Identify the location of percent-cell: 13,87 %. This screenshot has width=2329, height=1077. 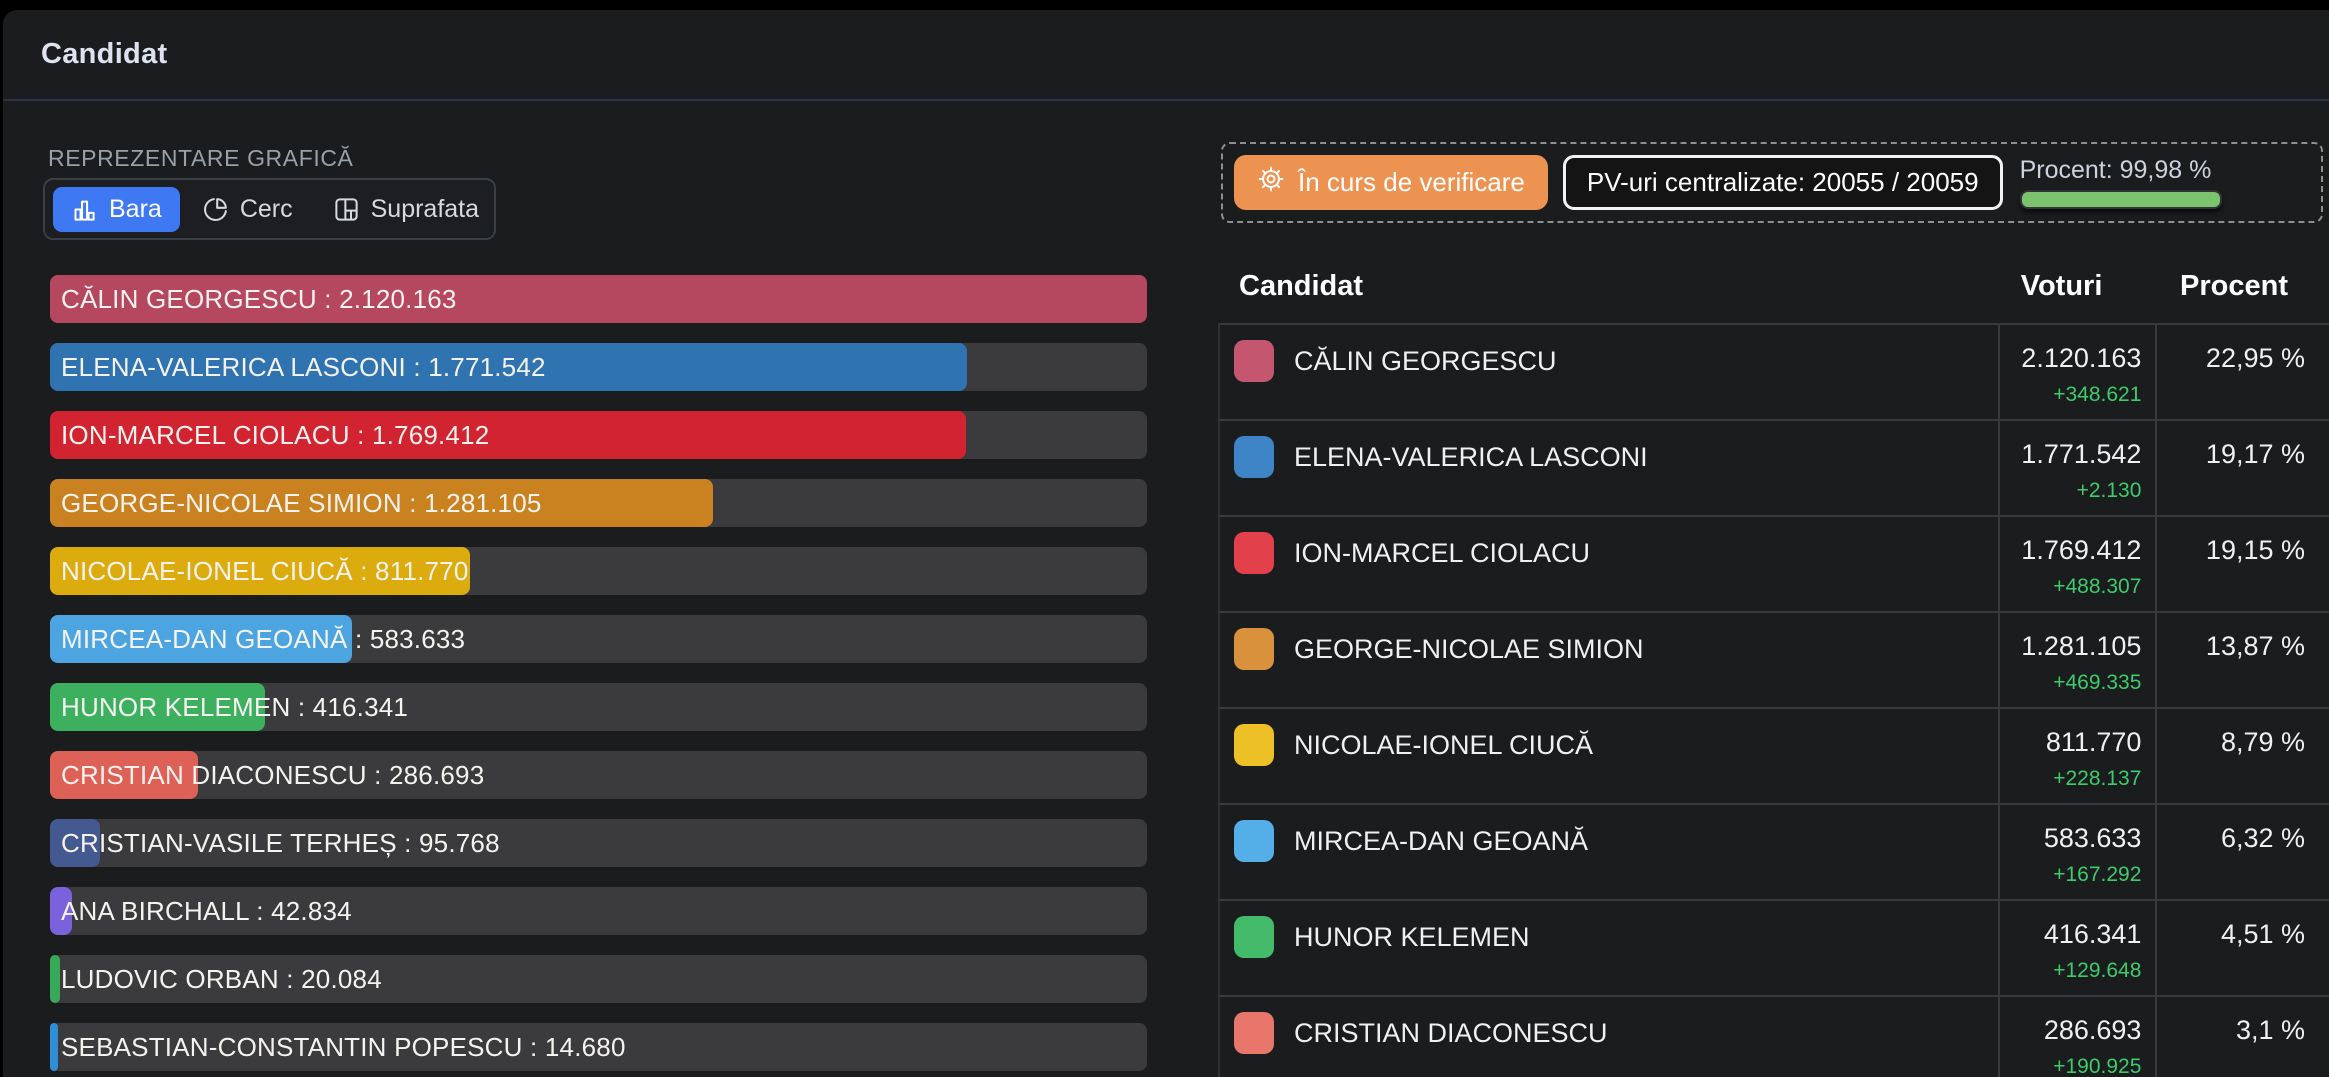
(2255, 646).